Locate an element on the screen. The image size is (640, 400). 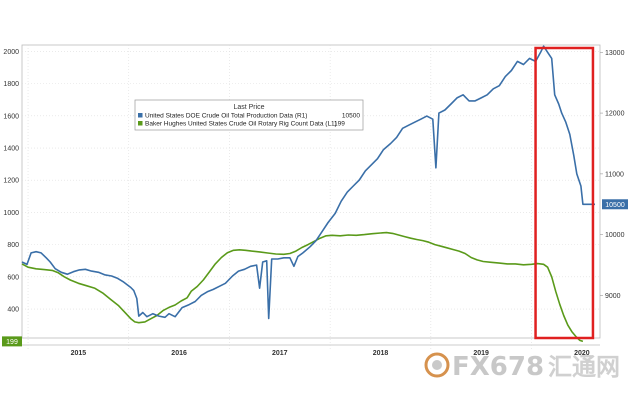
left-tick-label: 1000 is located at coordinates (11, 213).